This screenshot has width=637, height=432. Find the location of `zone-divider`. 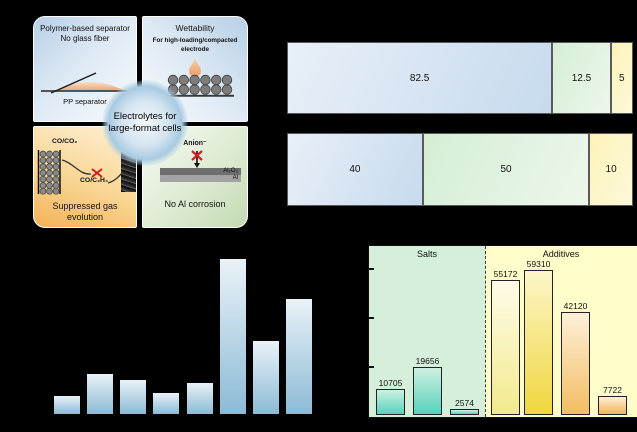

zone-divider is located at coordinates (485, 331).